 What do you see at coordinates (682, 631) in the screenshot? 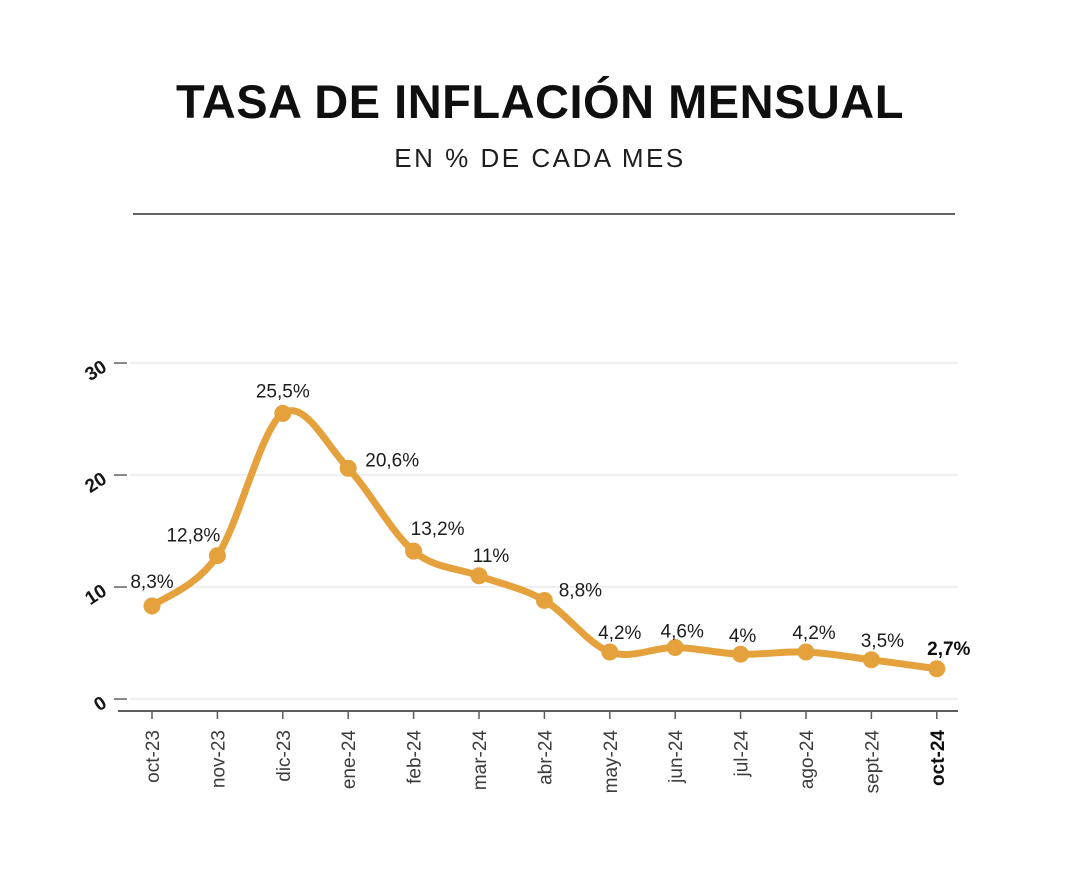
I see `data-point-label: 4,6%` at bounding box center [682, 631].